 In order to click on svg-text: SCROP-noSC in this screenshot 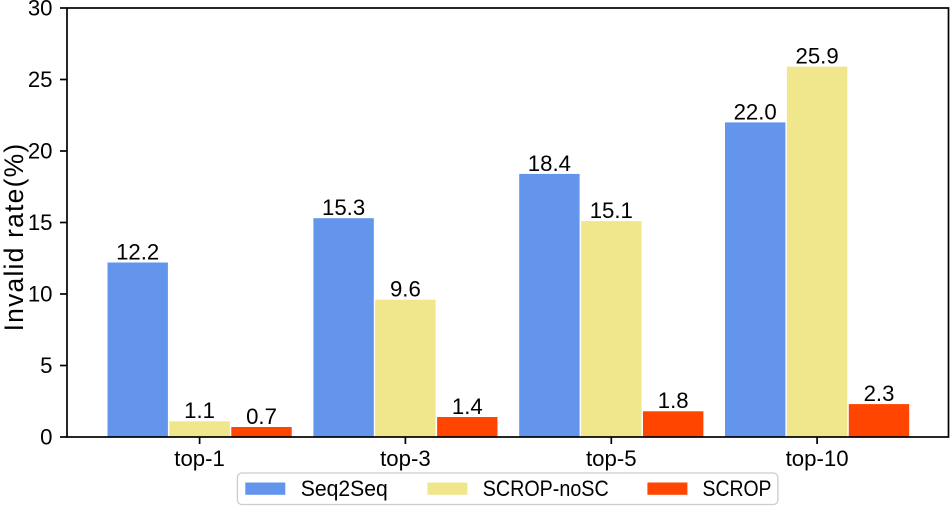, I will do `click(546, 488)`.